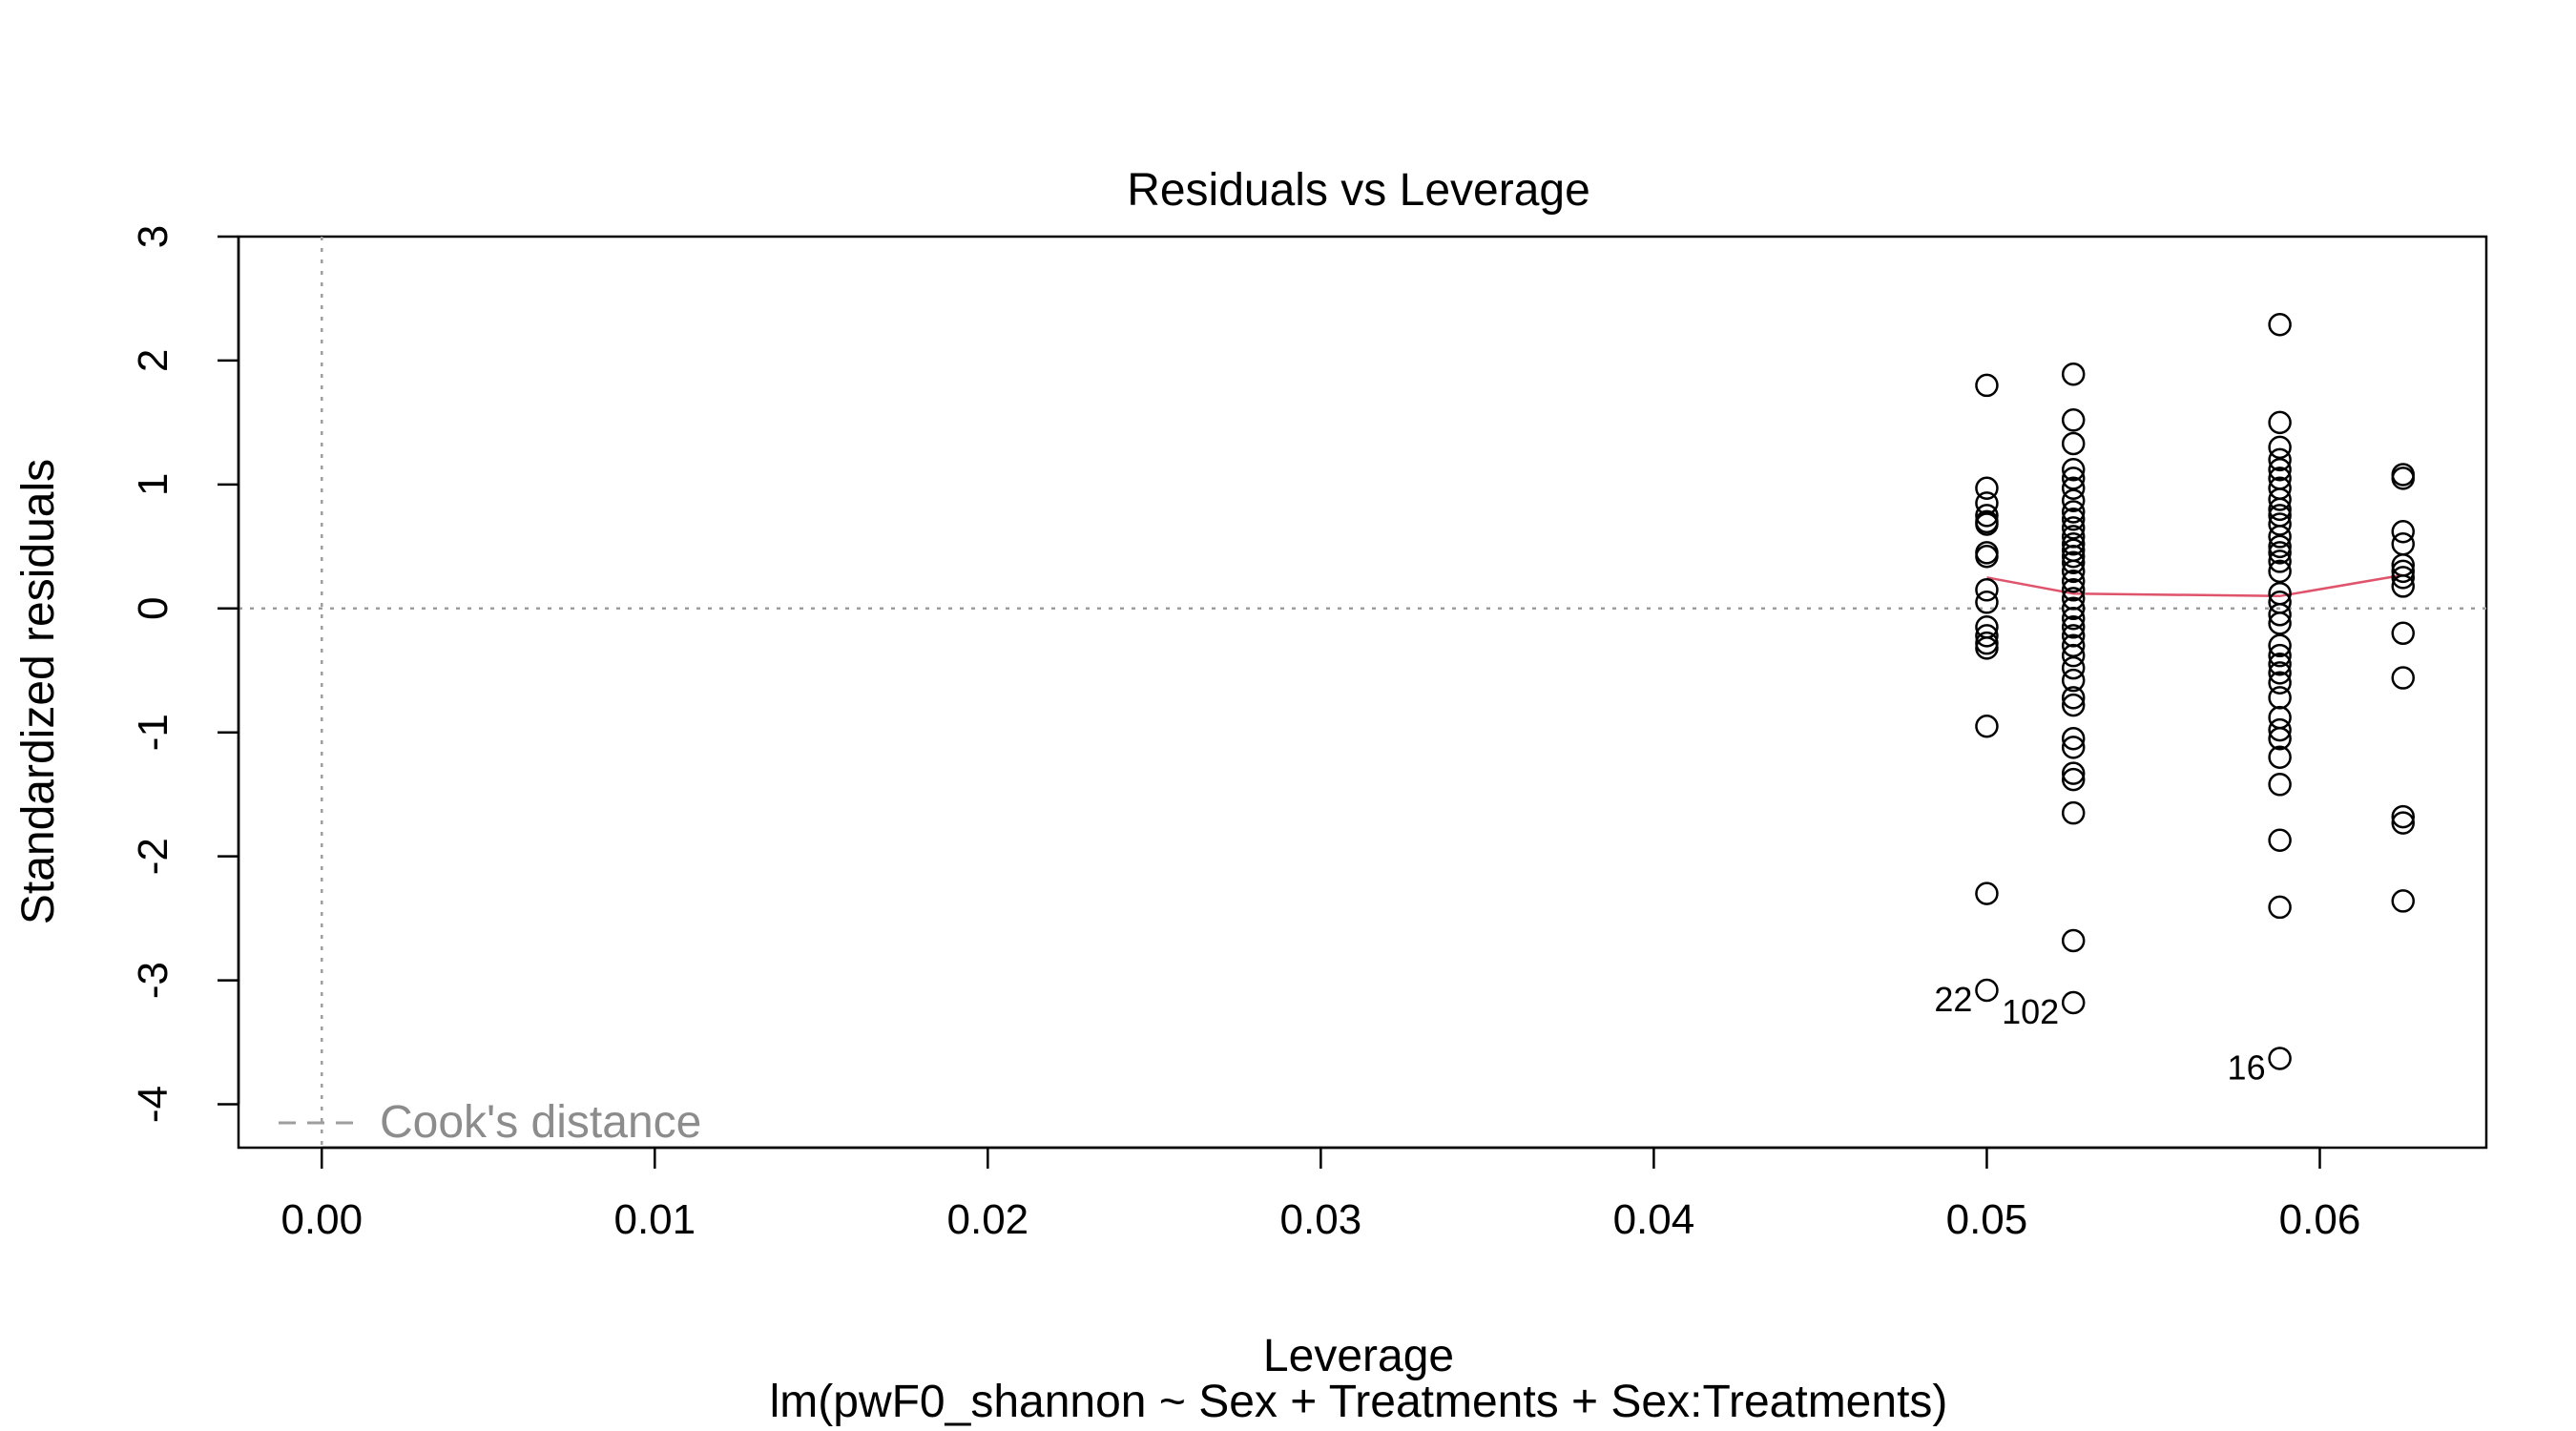  What do you see at coordinates (2030, 1012) in the screenshot?
I see `point-annotation-label: 102` at bounding box center [2030, 1012].